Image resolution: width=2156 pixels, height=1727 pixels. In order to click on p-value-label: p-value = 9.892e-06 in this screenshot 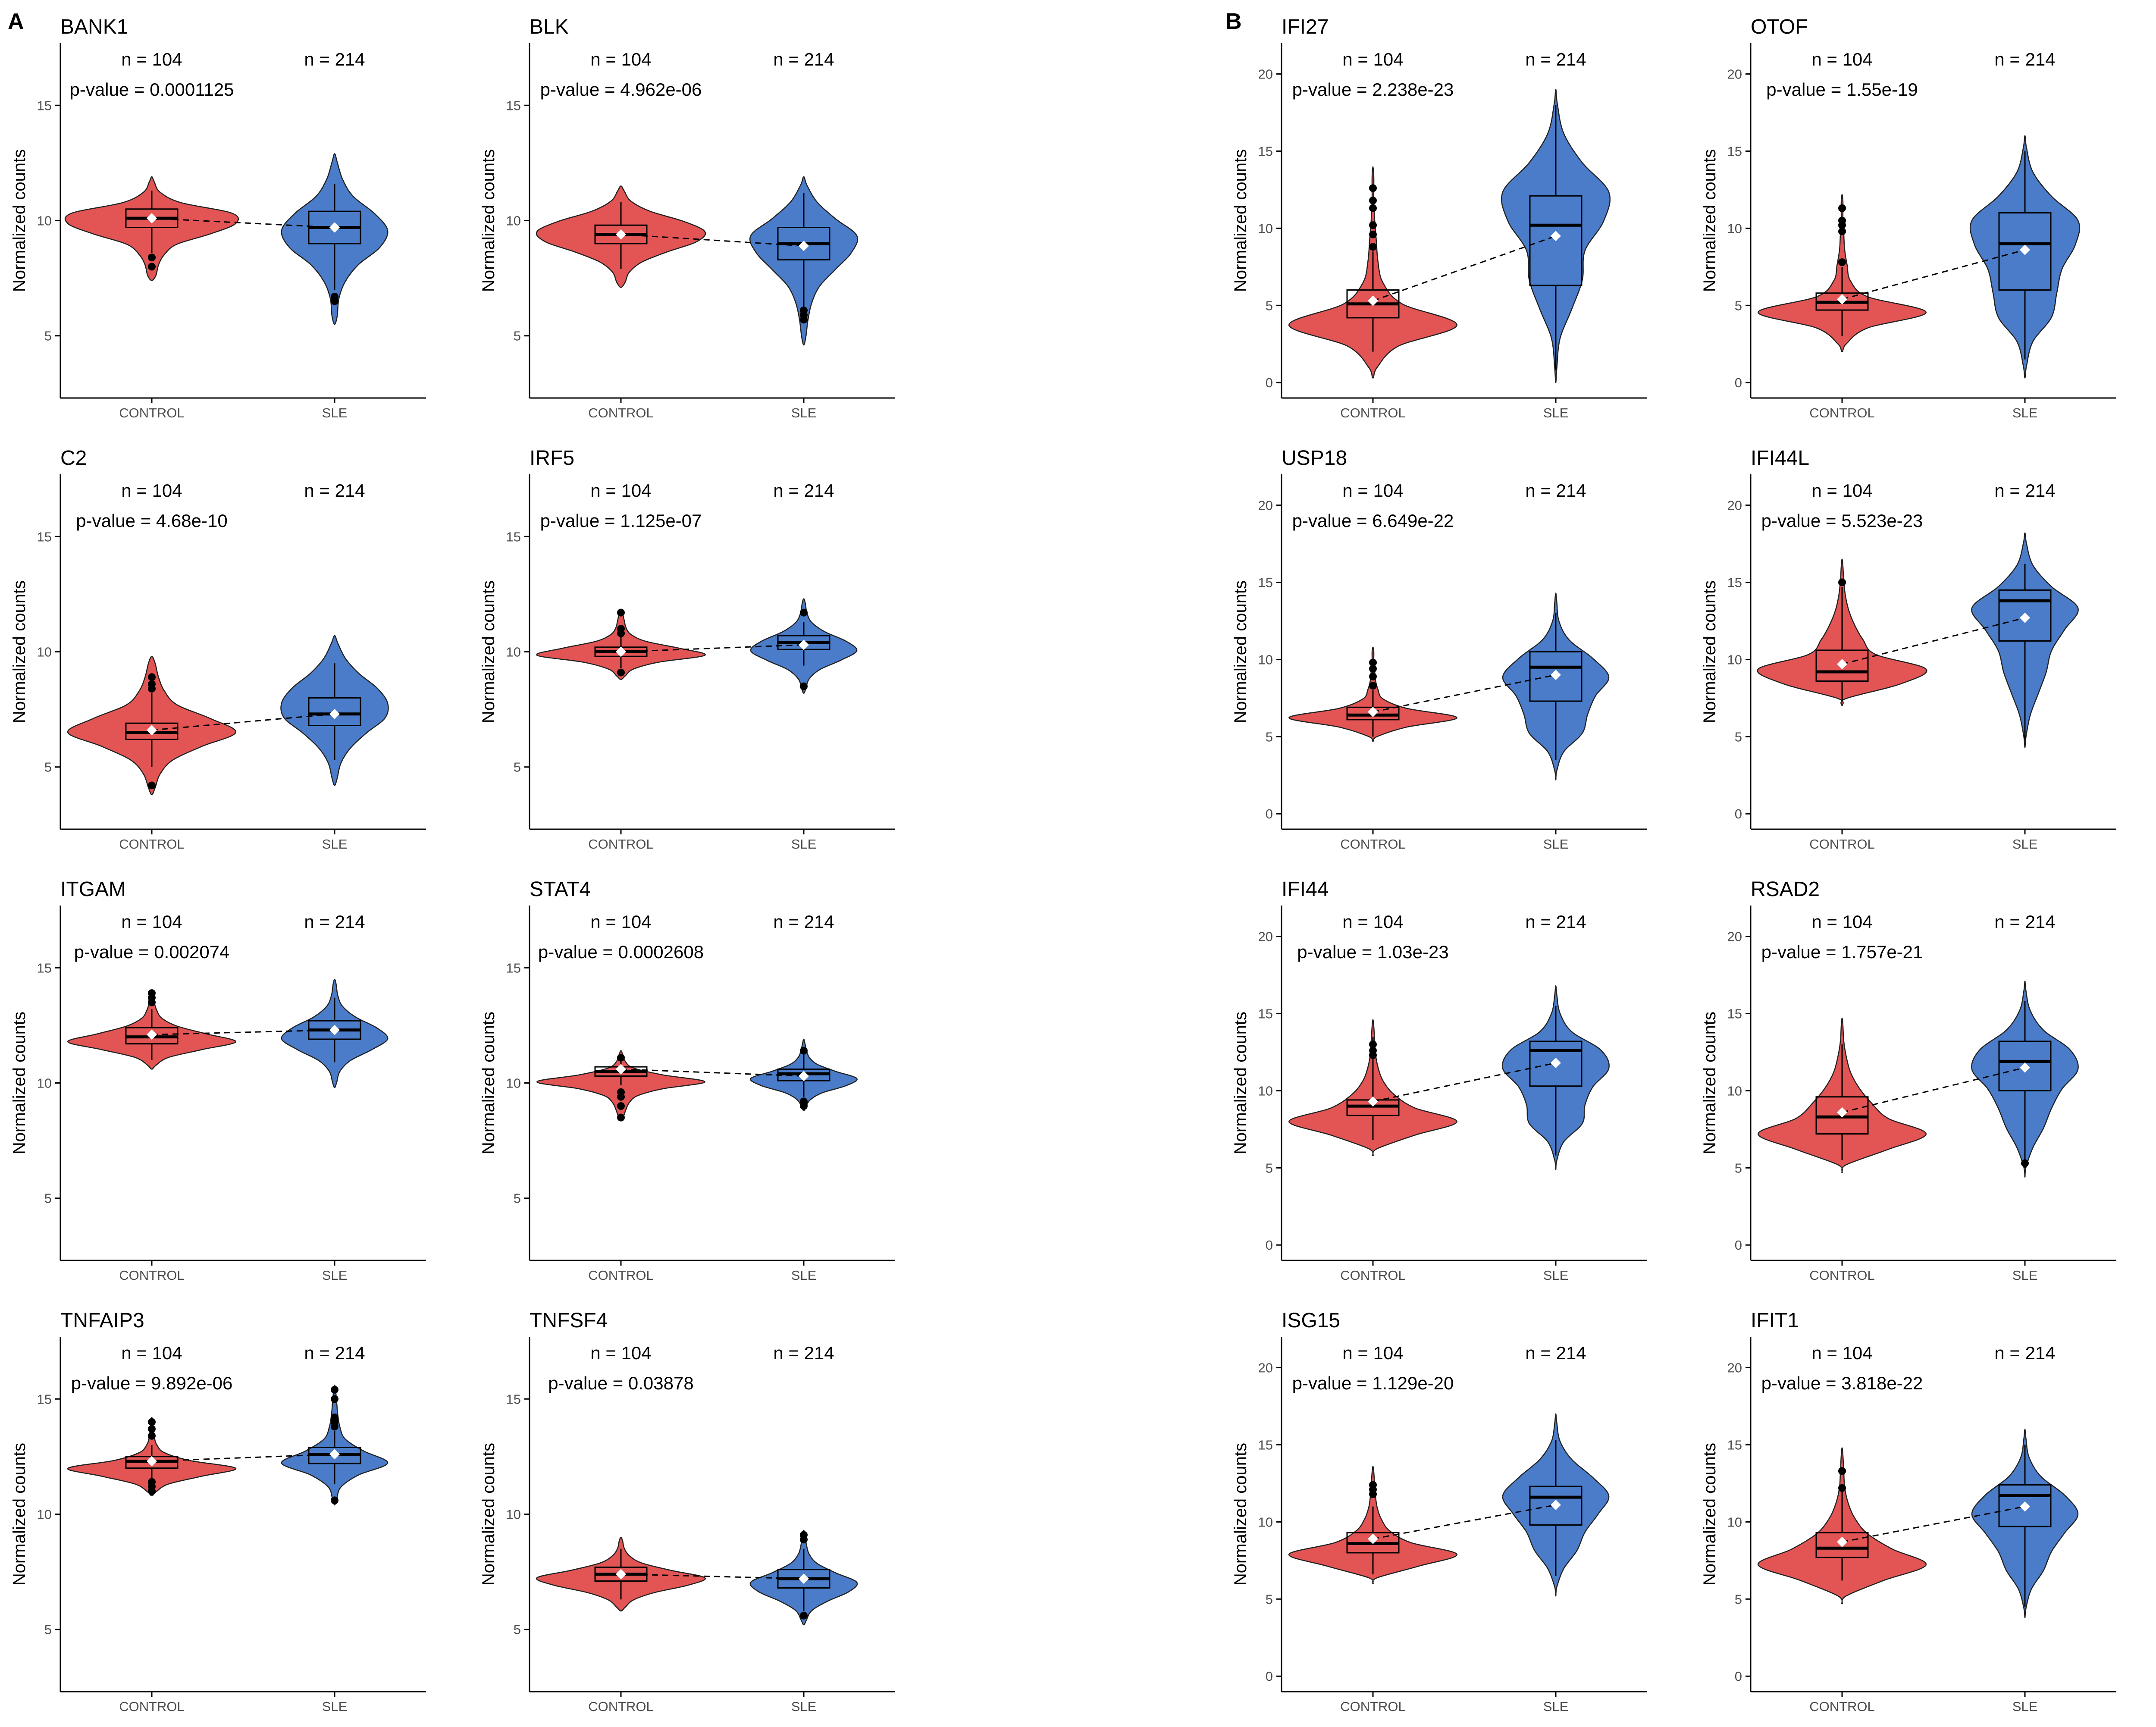, I will do `click(152, 1383)`.